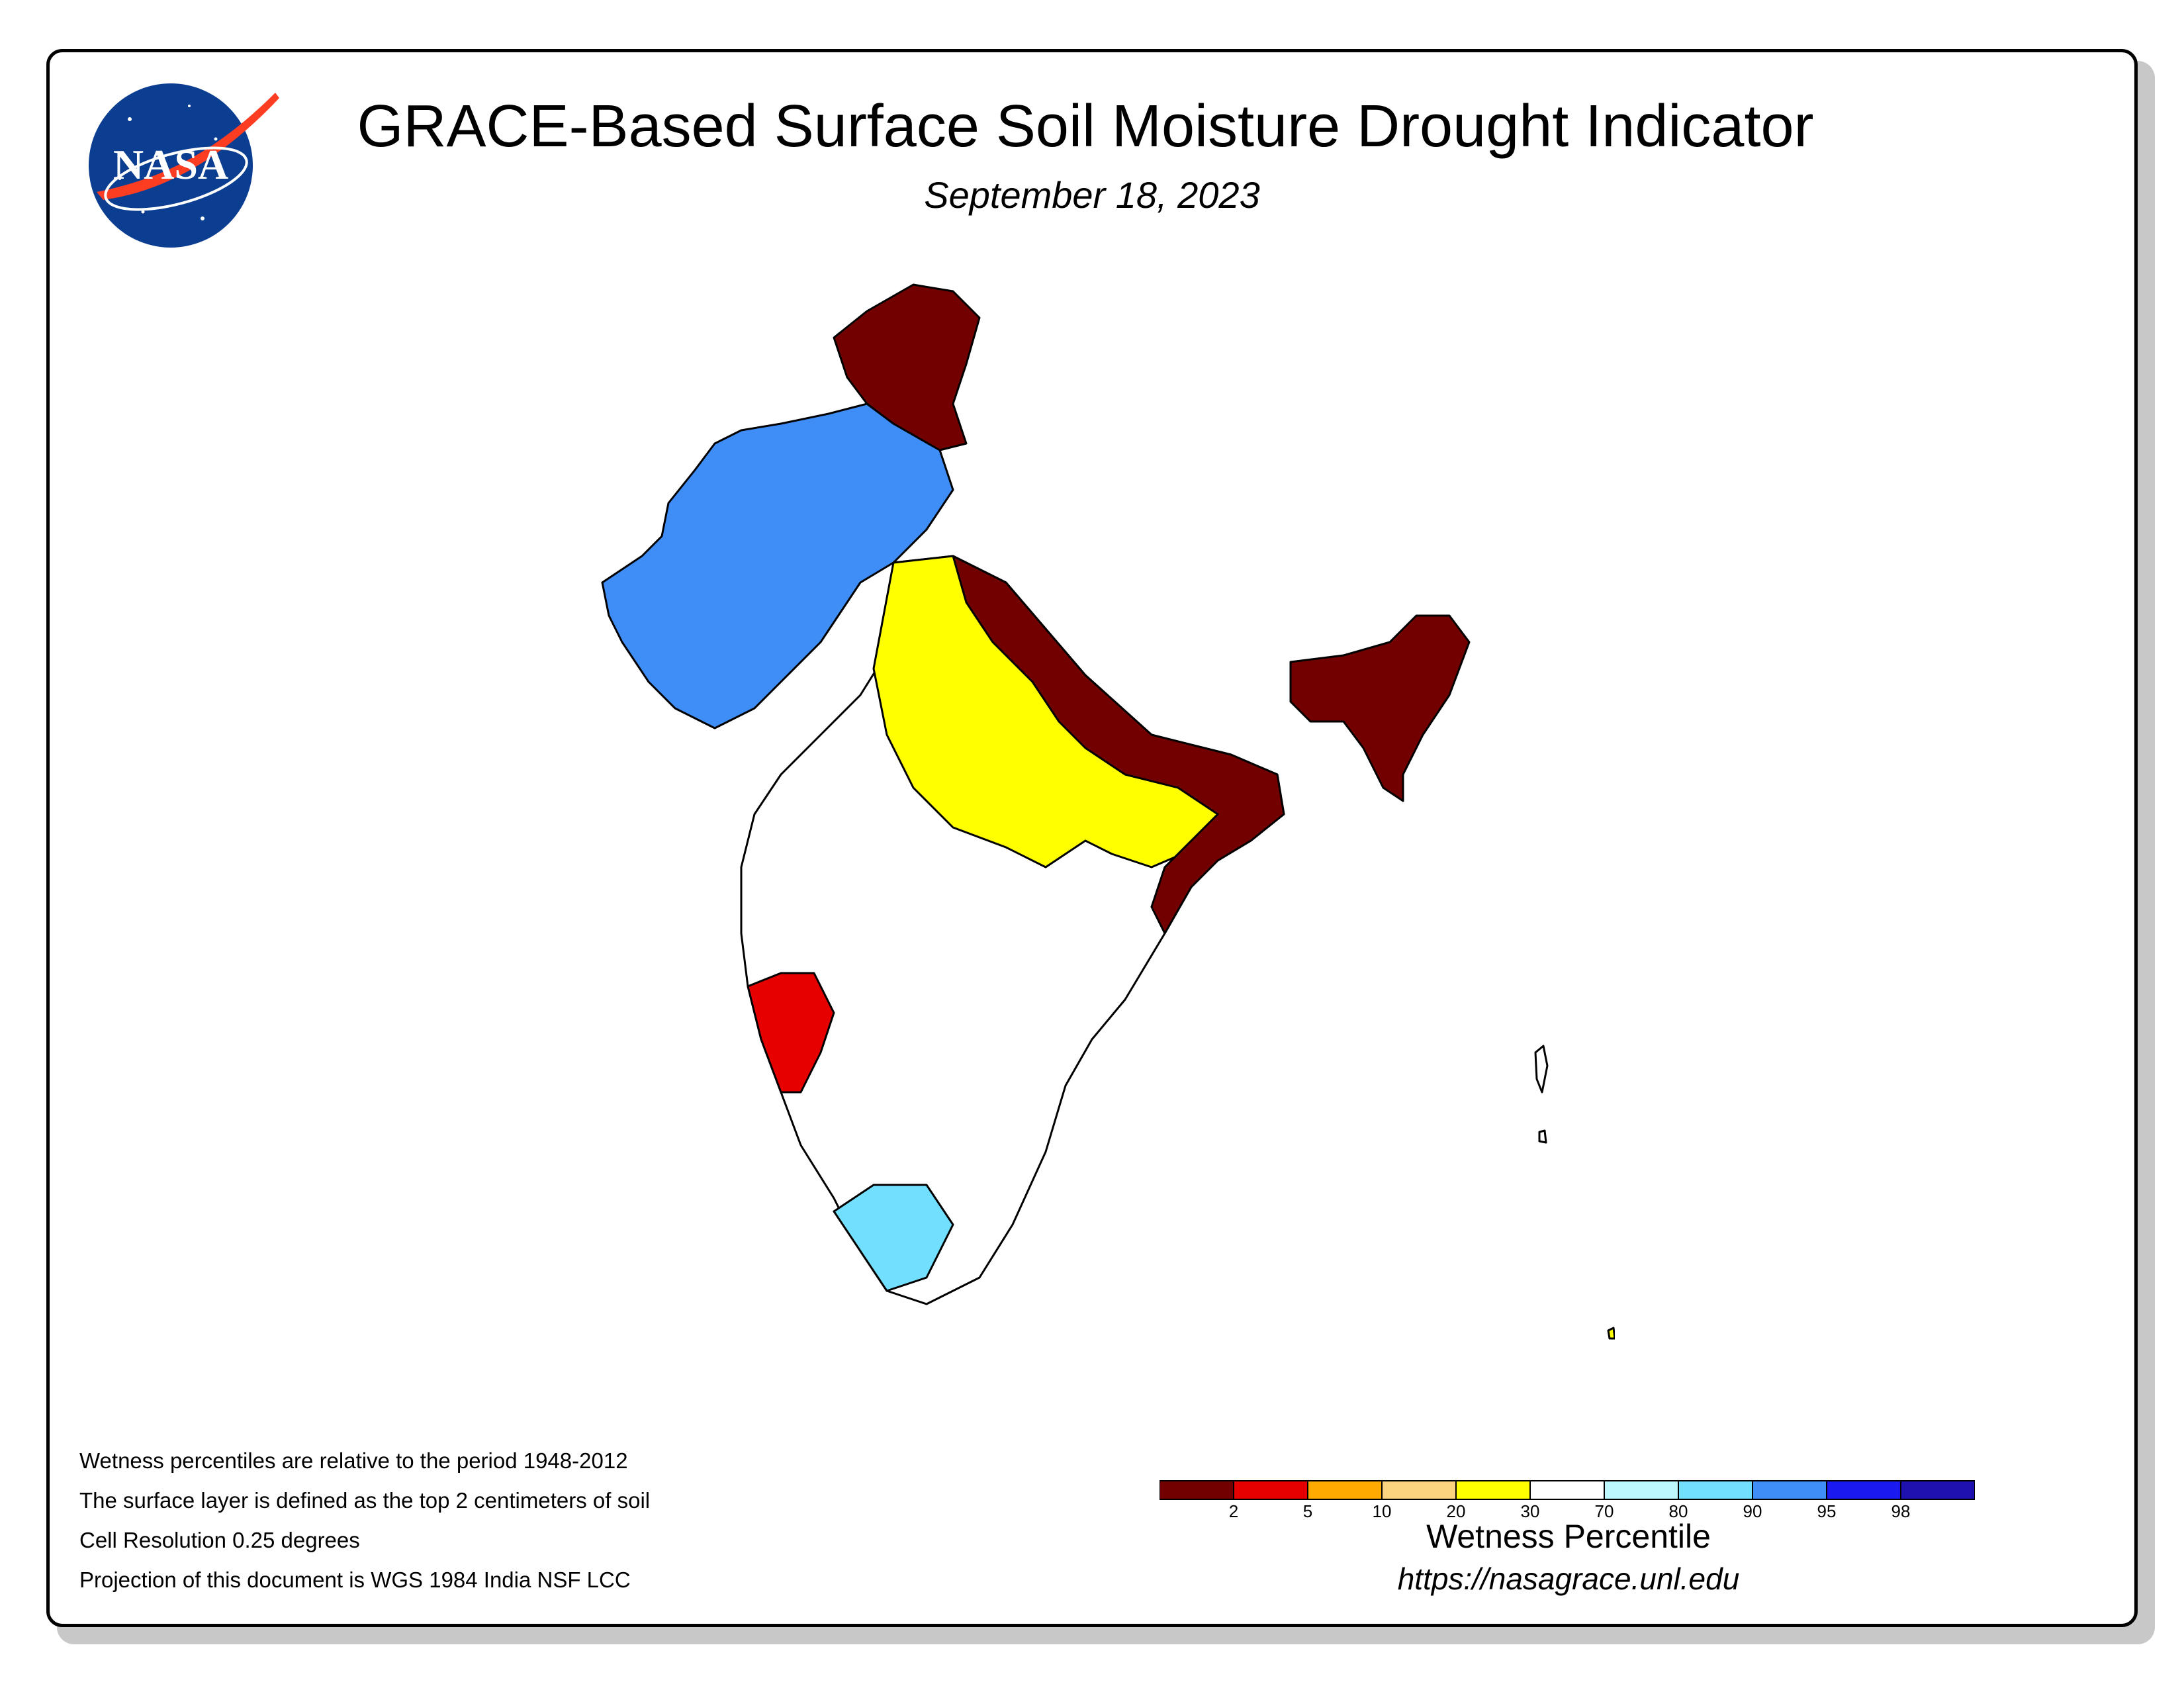  Describe the element at coordinates (778, 565) in the screenshot. I see `mainland-west` at that location.